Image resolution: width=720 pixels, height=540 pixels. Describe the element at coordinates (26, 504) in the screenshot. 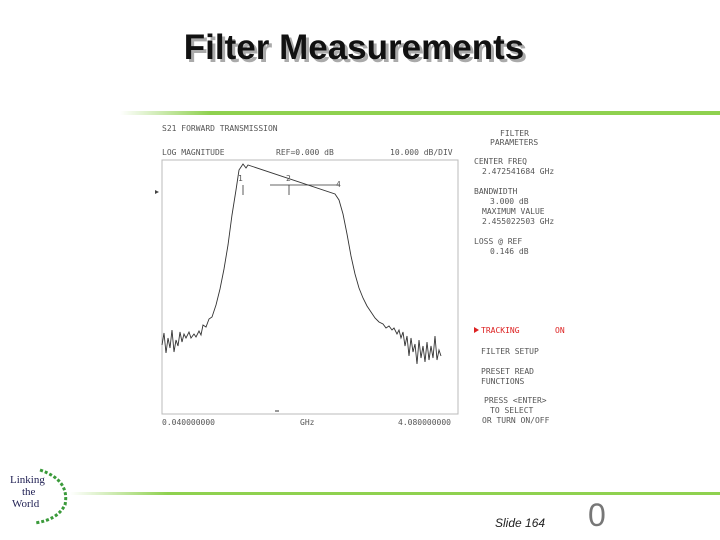

I see `logo-text: World` at that location.